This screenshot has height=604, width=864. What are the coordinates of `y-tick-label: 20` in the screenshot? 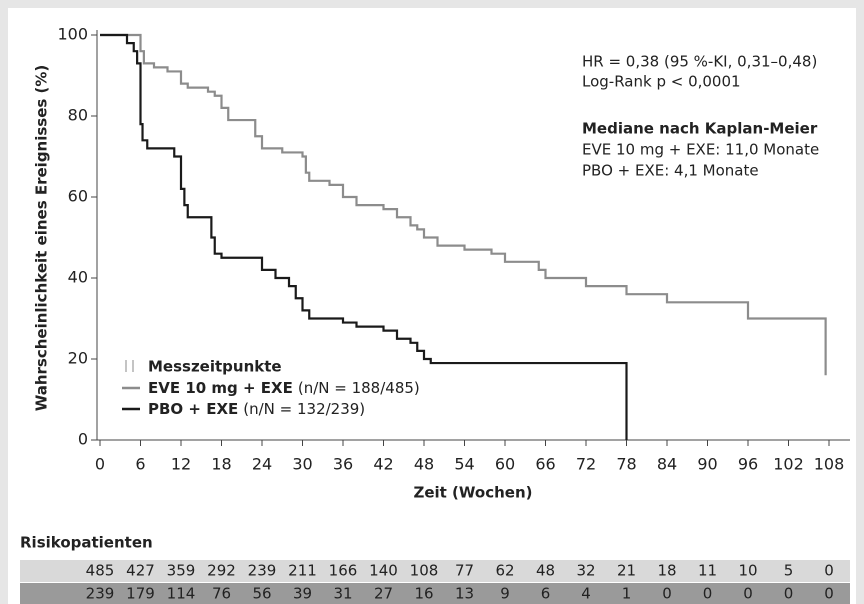 It's located at (78, 358).